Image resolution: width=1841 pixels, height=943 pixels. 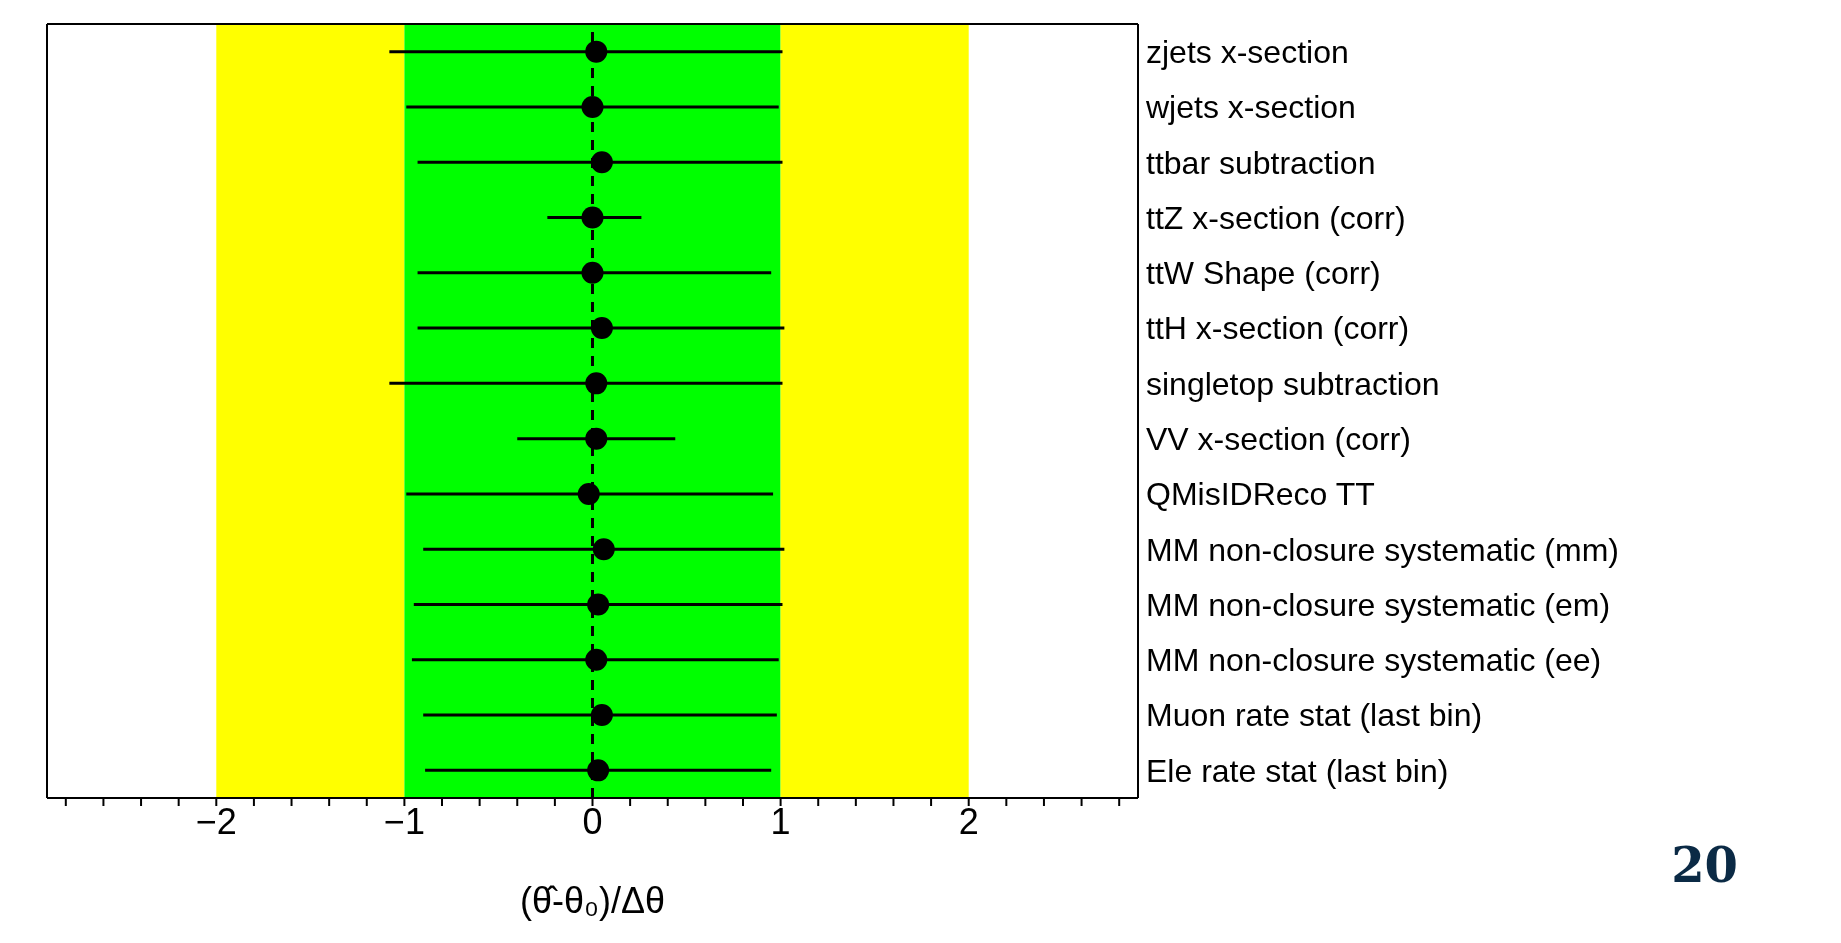 What do you see at coordinates (1278, 328) in the screenshot?
I see `y-tick-label: ttH x-section (corr)` at bounding box center [1278, 328].